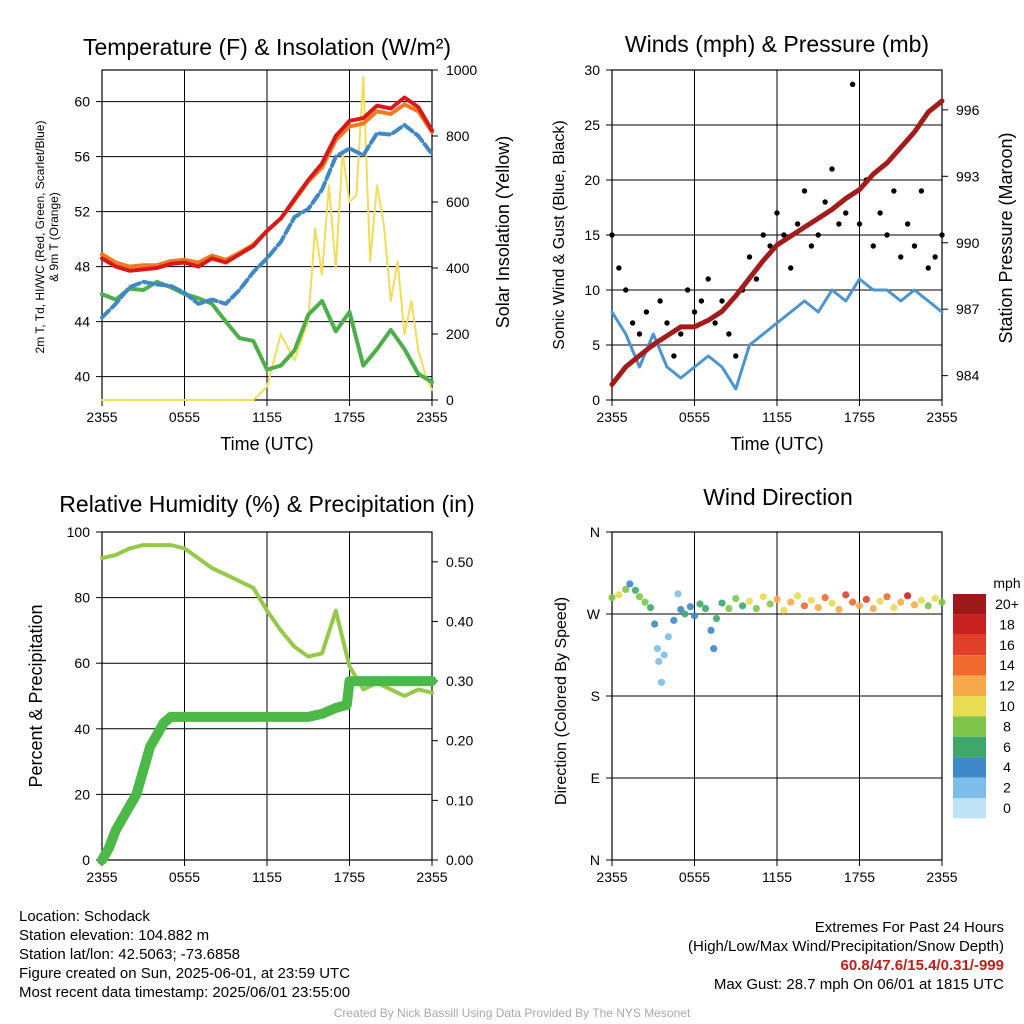 Image resolution: width=1024 pixels, height=1024 pixels. Describe the element at coordinates (267, 184) in the screenshot. I see `series-2m-t` at that location.